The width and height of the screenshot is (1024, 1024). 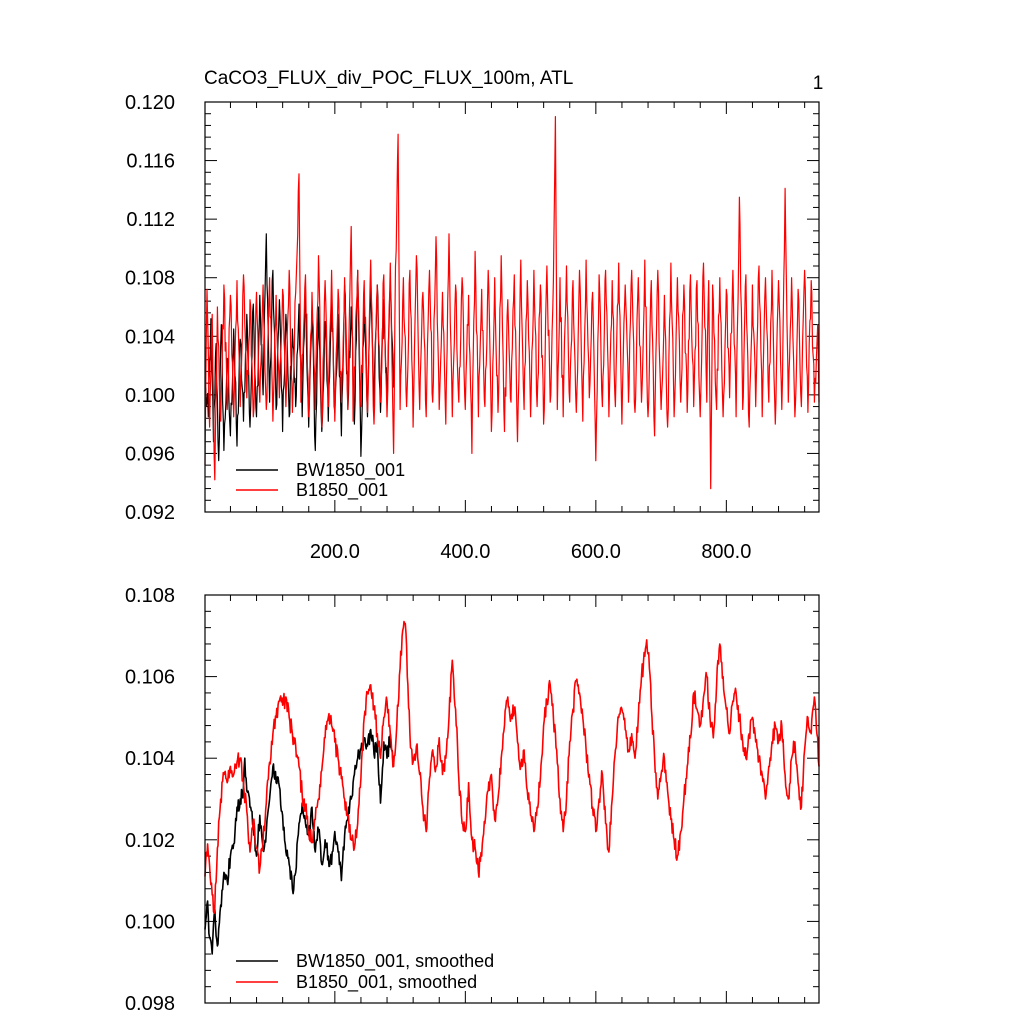 I want to click on x-tick-label: 800.0, so click(x=726, y=552).